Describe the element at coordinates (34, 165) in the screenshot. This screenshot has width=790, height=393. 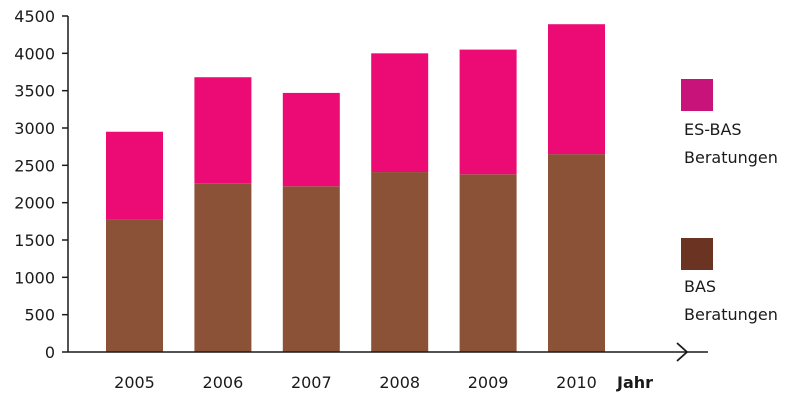
I see `y-tick-label: 2500` at that location.